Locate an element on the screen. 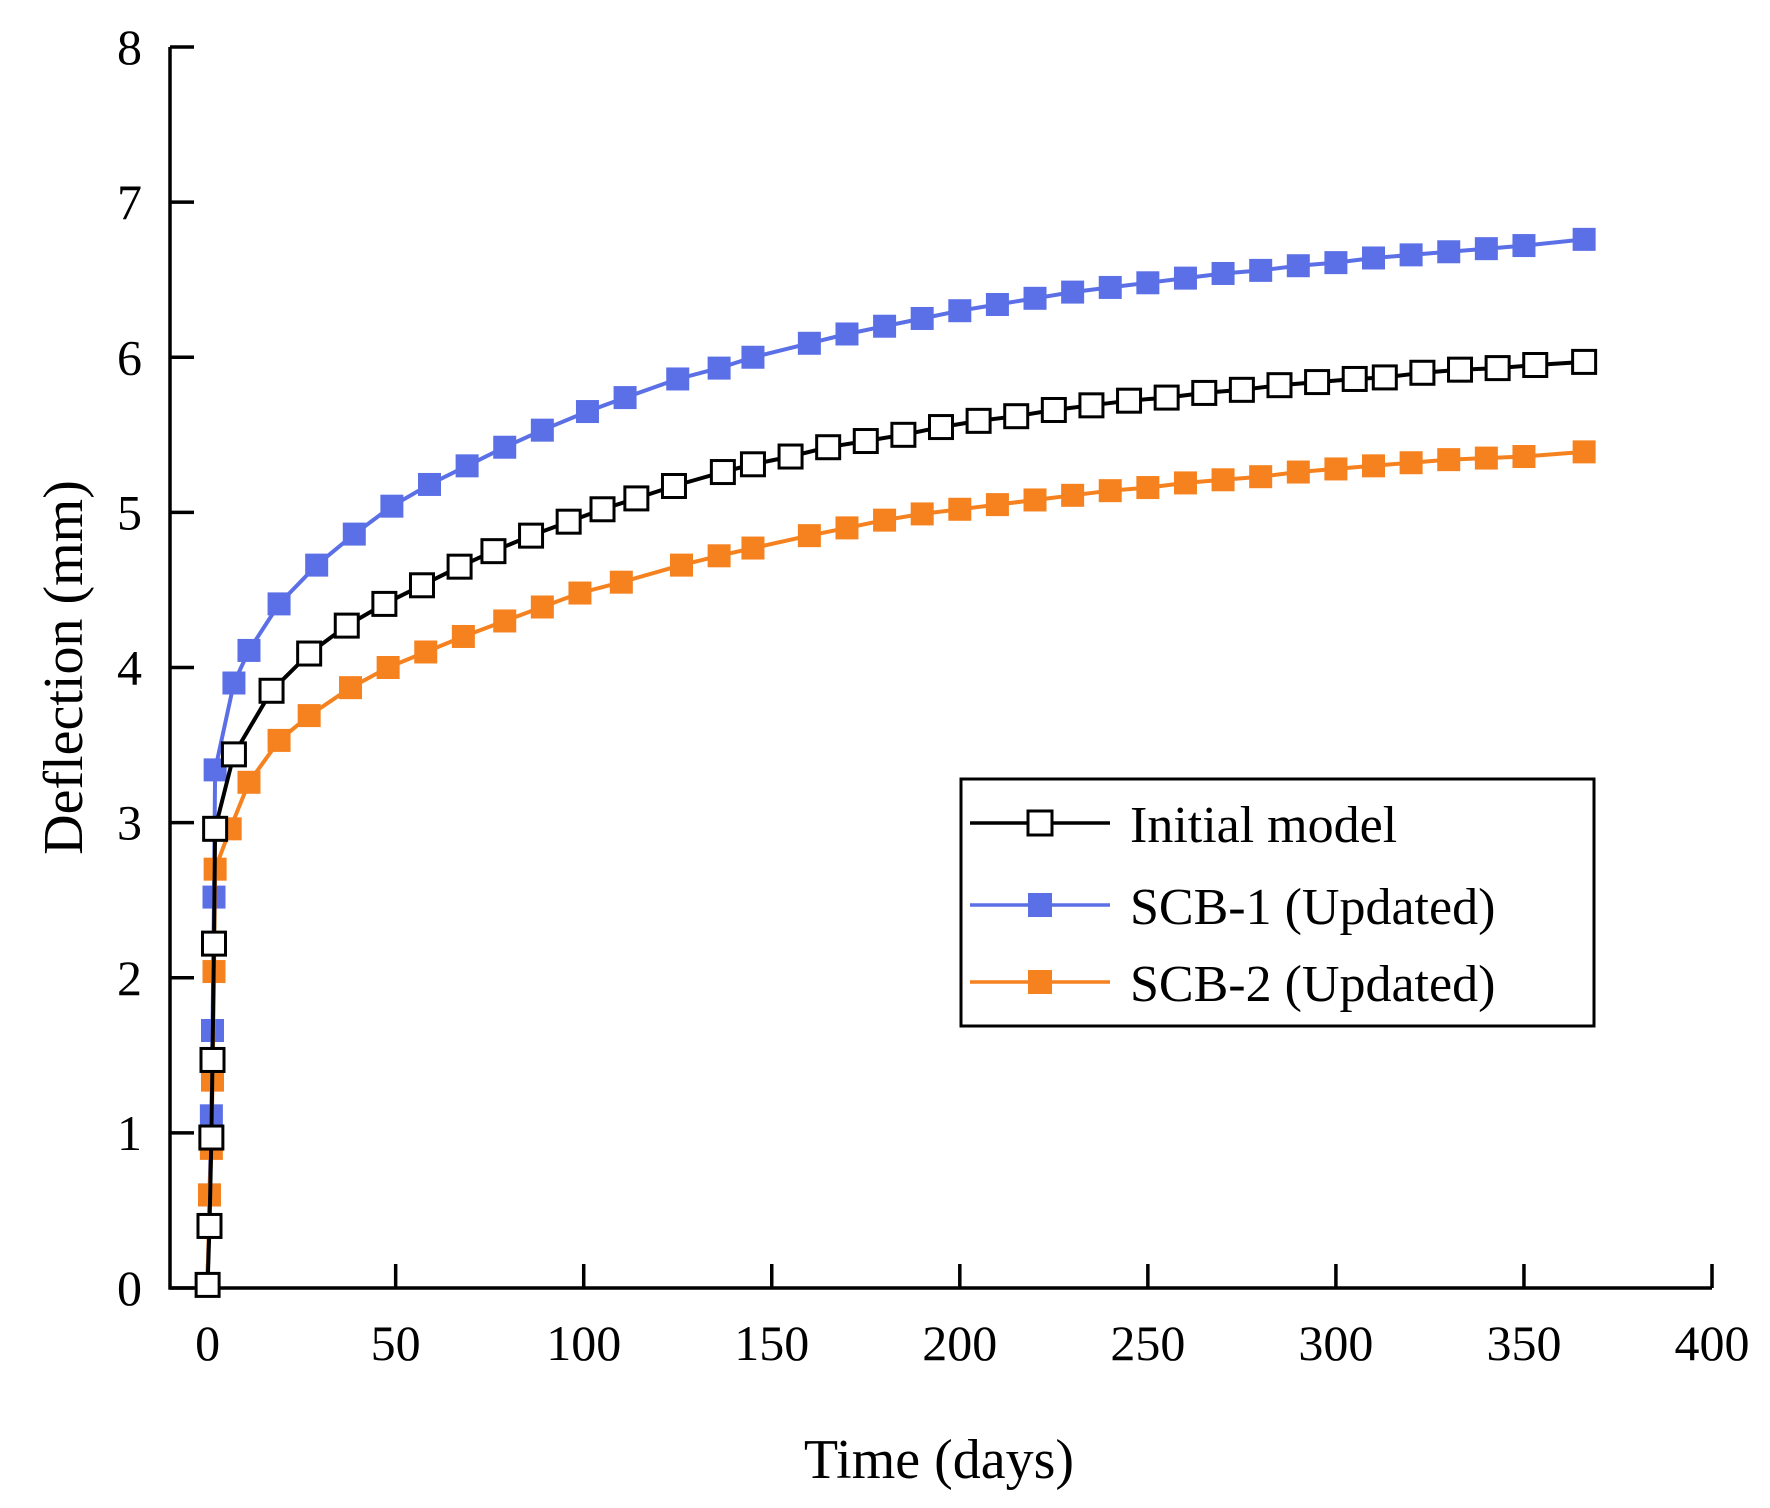 This screenshot has height=1508, width=1770. legend-box is located at coordinates (1277, 902).